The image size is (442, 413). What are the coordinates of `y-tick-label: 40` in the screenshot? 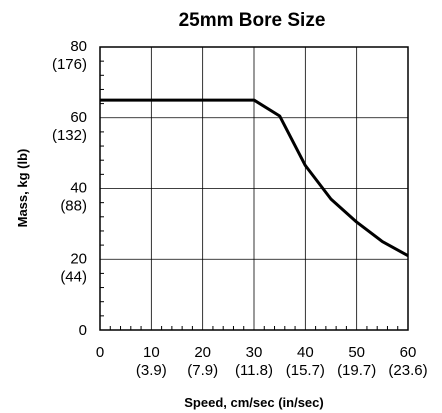 It's located at (78, 188).